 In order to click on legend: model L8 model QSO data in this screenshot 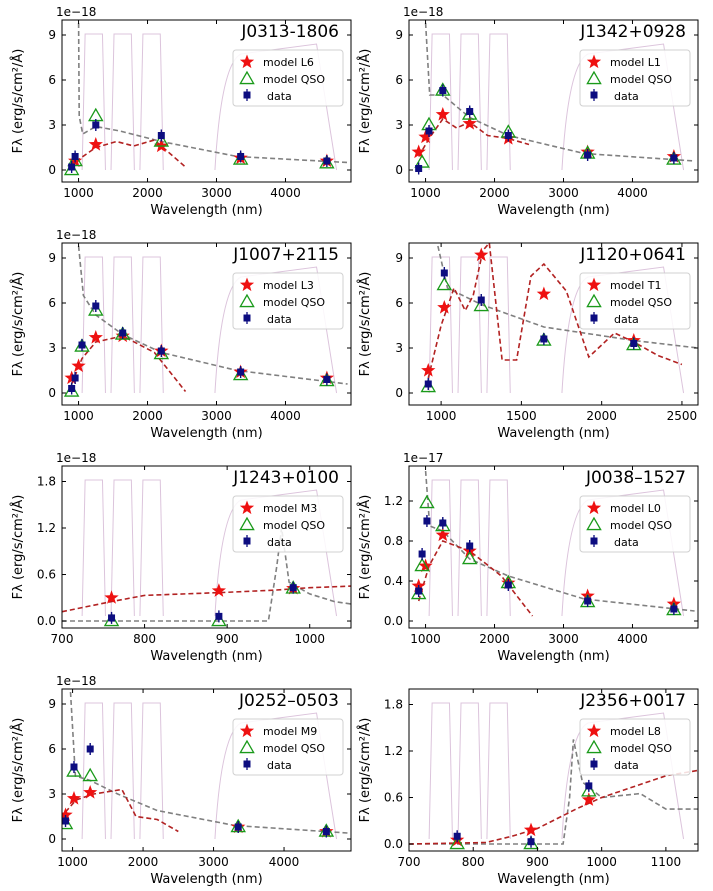, I will do `click(635, 747)`.